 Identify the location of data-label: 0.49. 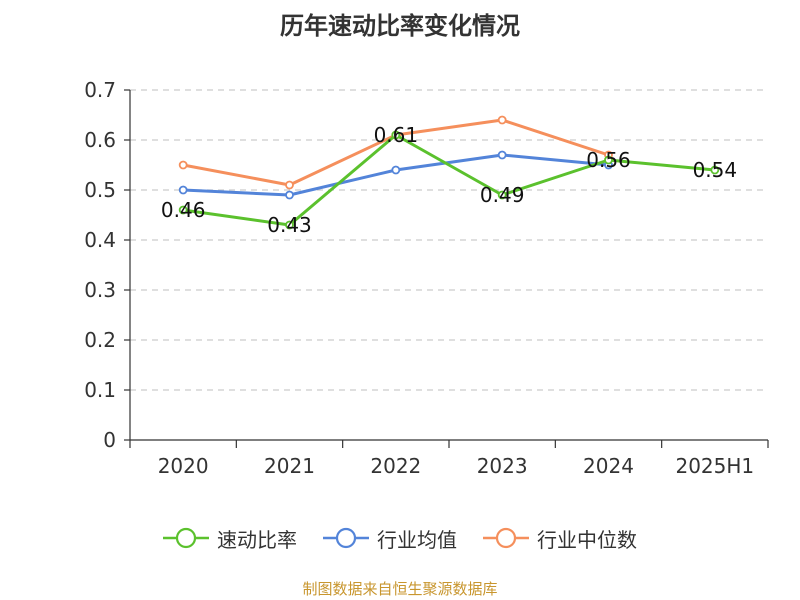
(502, 195).